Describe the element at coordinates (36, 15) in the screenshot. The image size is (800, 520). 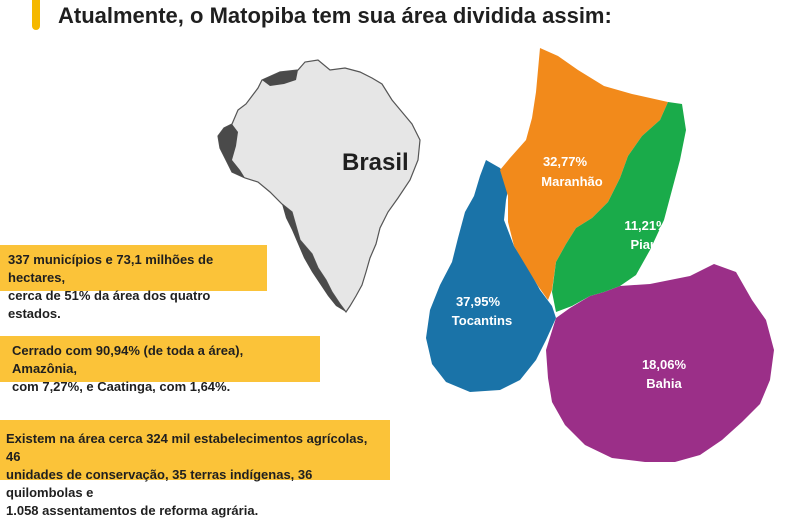
I see `accent-bar` at that location.